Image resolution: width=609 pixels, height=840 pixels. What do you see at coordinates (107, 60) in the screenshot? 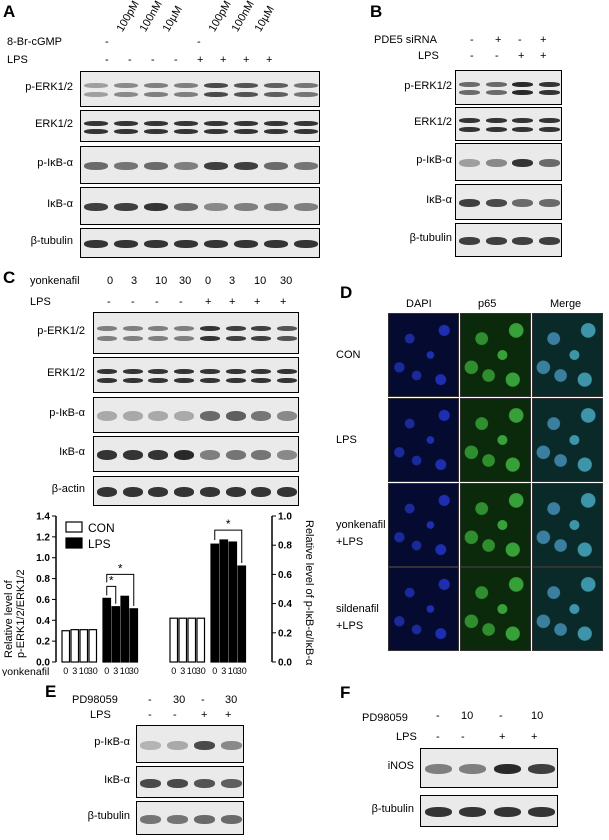
I see `a-lps-sign: -` at bounding box center [107, 60].